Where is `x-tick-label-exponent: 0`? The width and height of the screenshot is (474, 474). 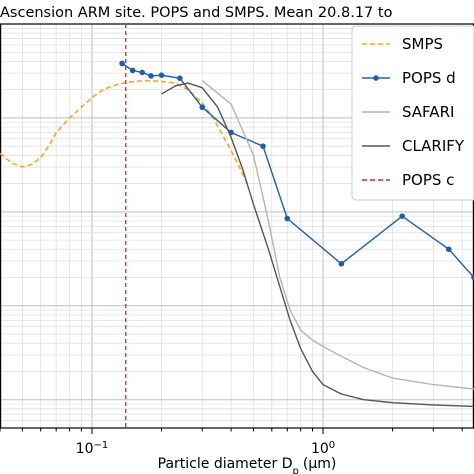
x-tick-label-exponent: 0 is located at coordinates (332, 445).